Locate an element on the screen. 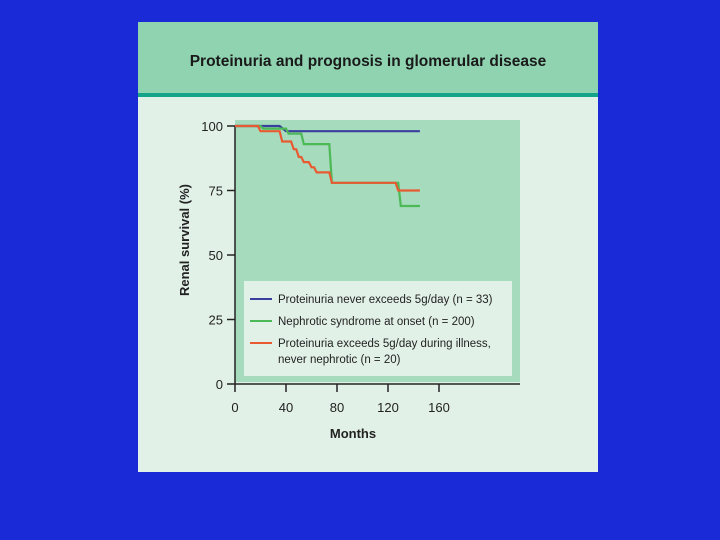 This screenshot has width=720, height=540. y-tick-label-0: 0 is located at coordinates (219, 384).